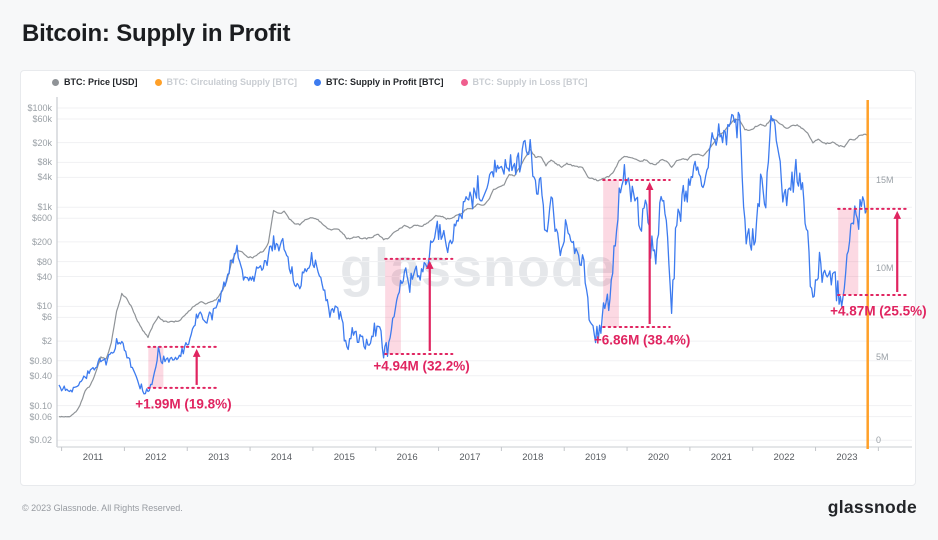 The height and width of the screenshot is (540, 938). What do you see at coordinates (407, 457) in the screenshot?
I see `x-axis-tick: 2016` at bounding box center [407, 457].